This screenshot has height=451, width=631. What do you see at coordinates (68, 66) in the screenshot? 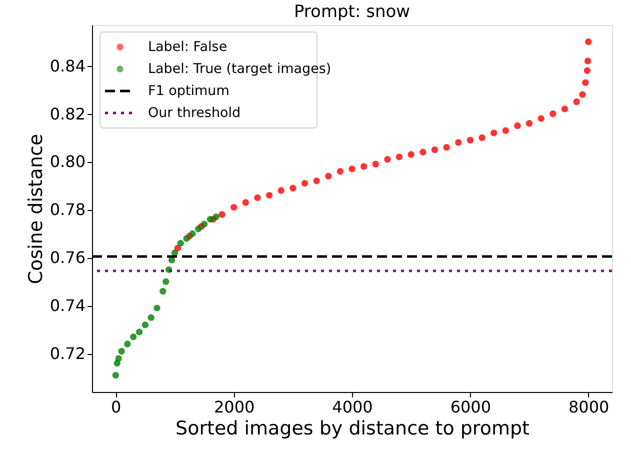
I see `y-tick-label: 0.84` at bounding box center [68, 66].